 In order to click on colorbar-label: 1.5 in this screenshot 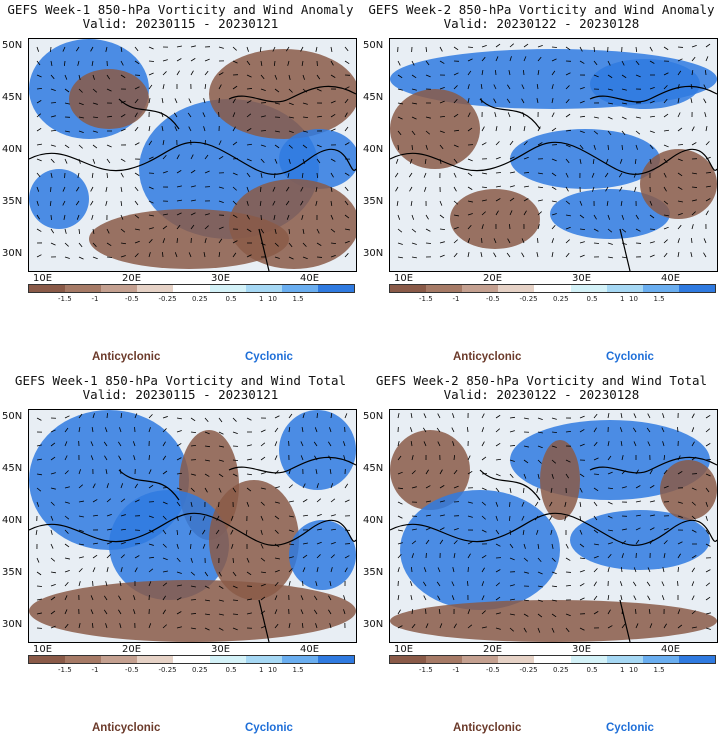, I will do `click(659, 299)`.